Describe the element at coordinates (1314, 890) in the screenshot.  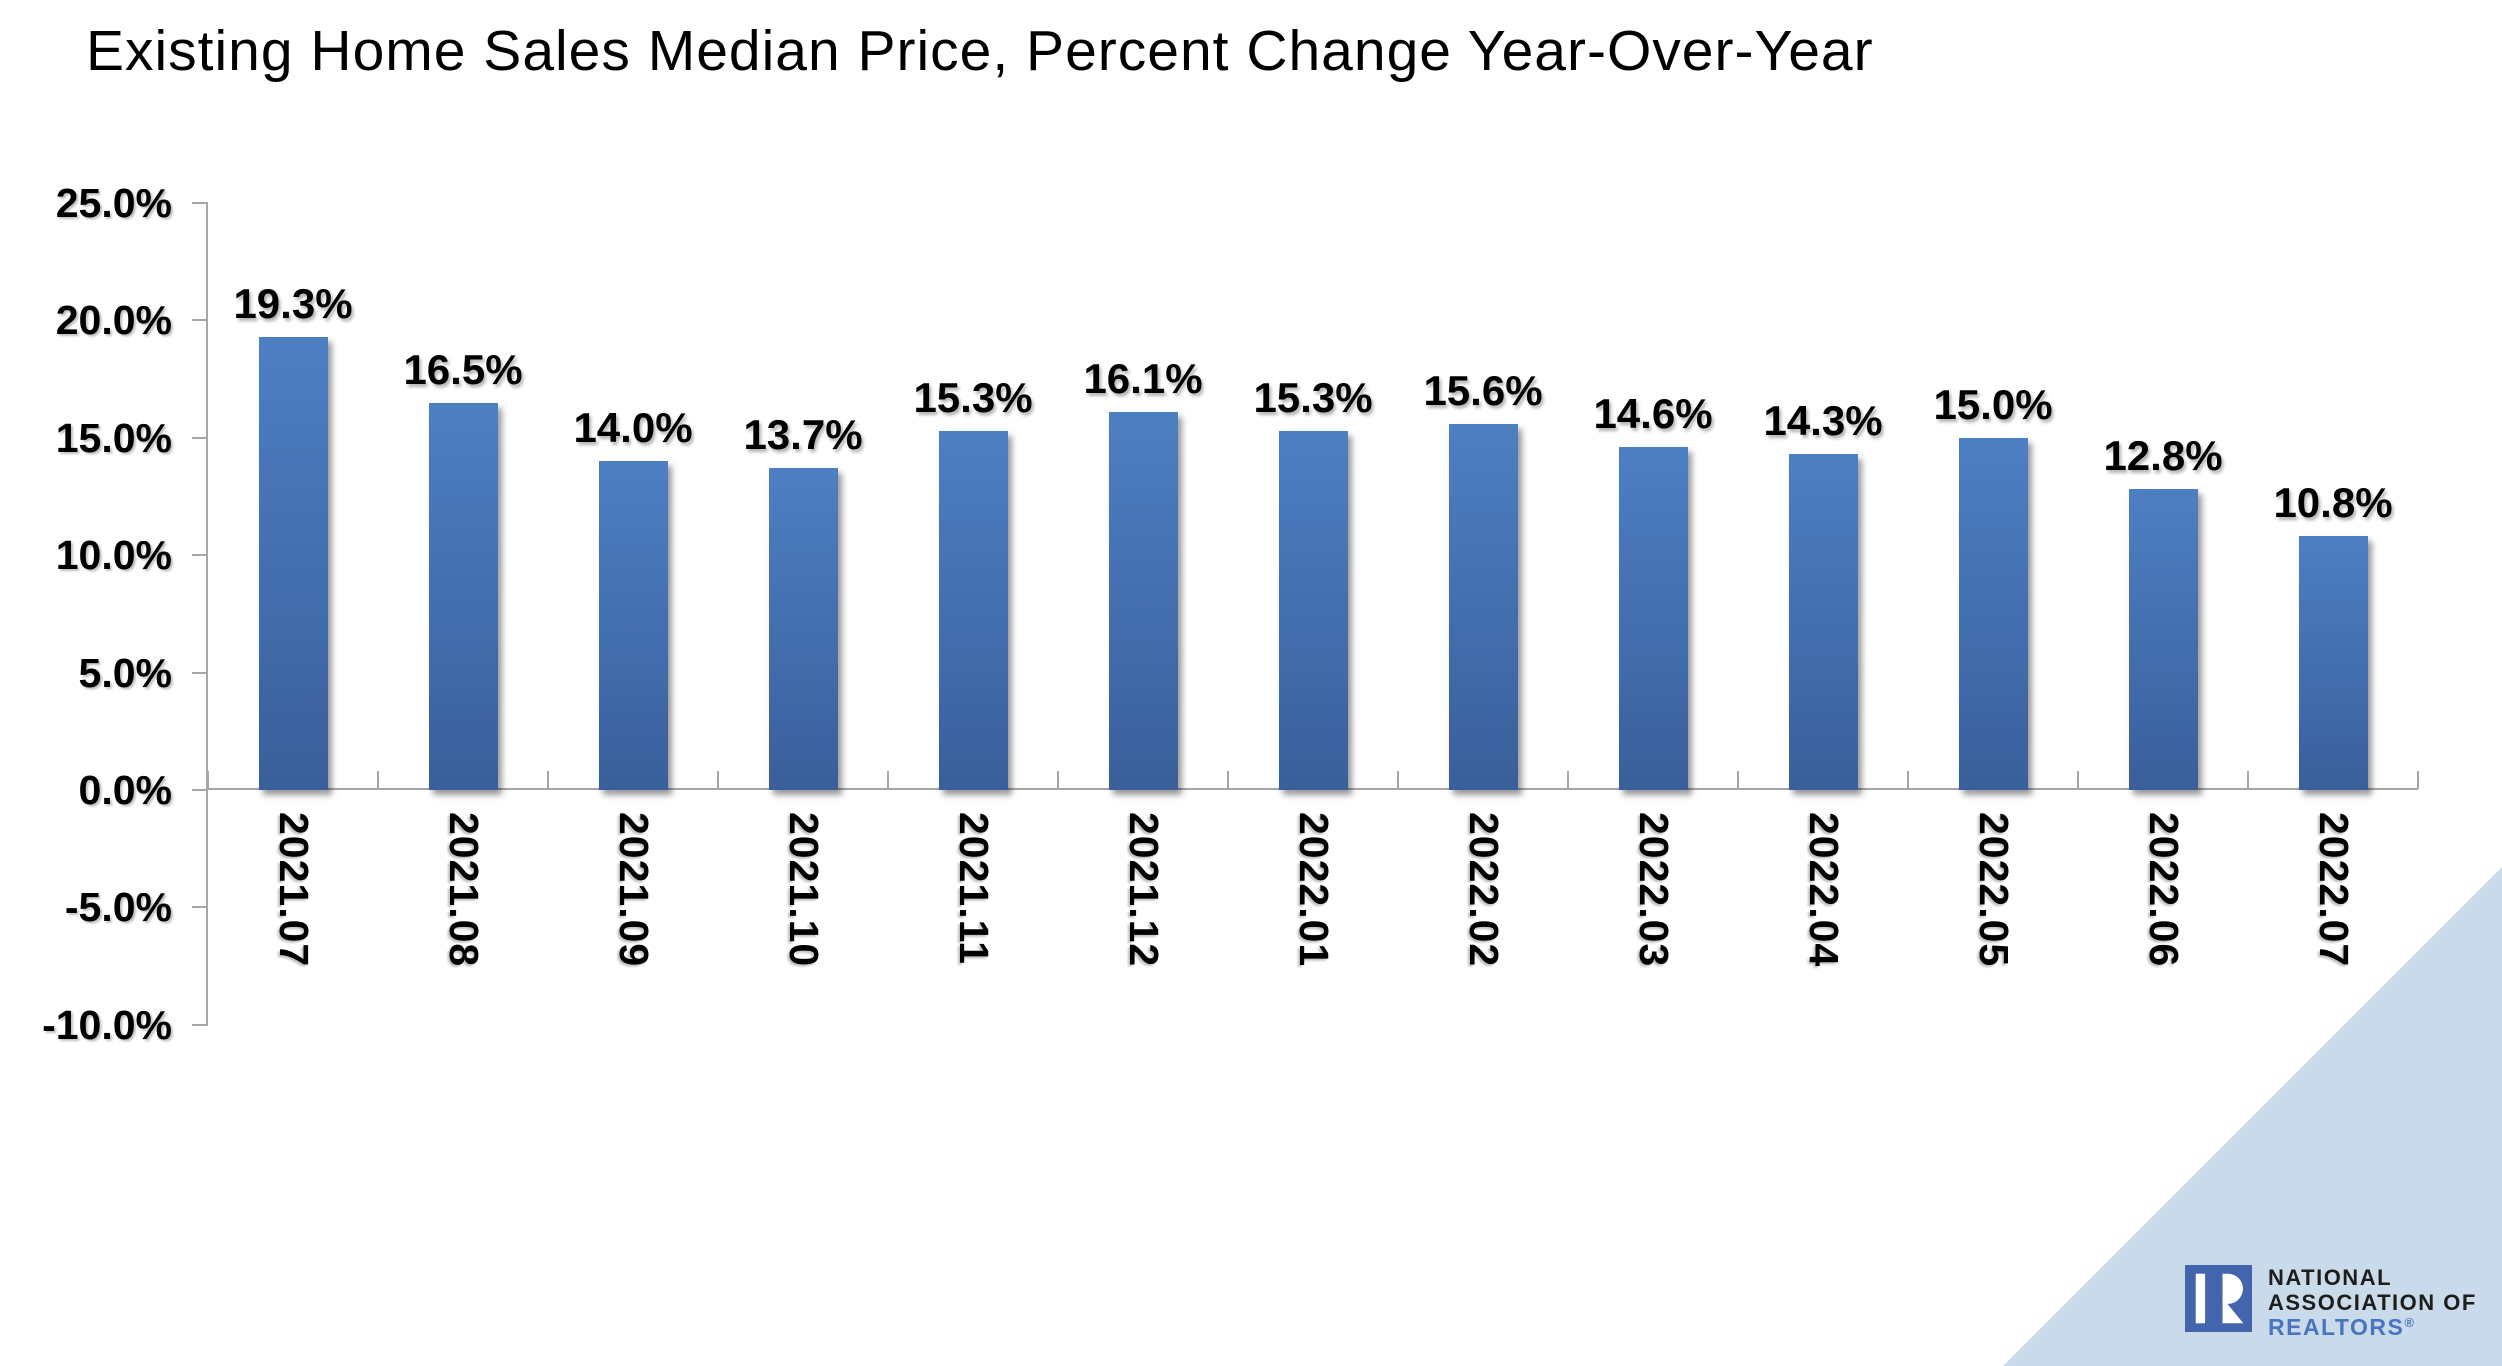
I see `x-axis-category-label: 2022.01` at that location.